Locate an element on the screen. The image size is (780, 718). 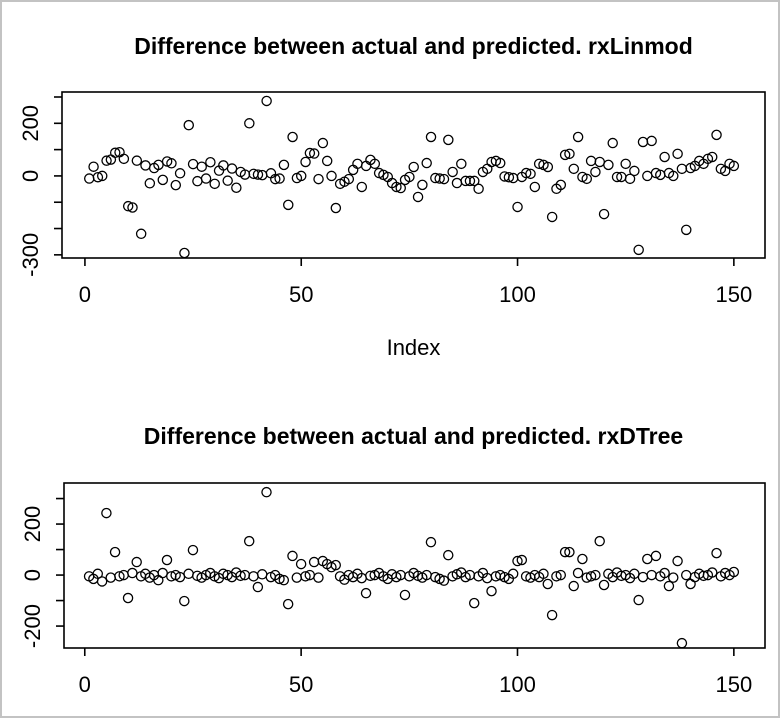
x-axis-tick-label: 50 is located at coordinates (301, 684).